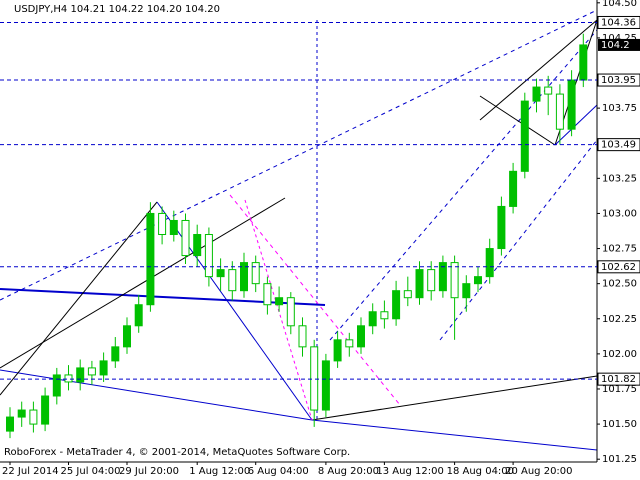  Describe the element at coordinates (619, 178) in the screenshot. I see `y-tick-label: 103.25` at that location.